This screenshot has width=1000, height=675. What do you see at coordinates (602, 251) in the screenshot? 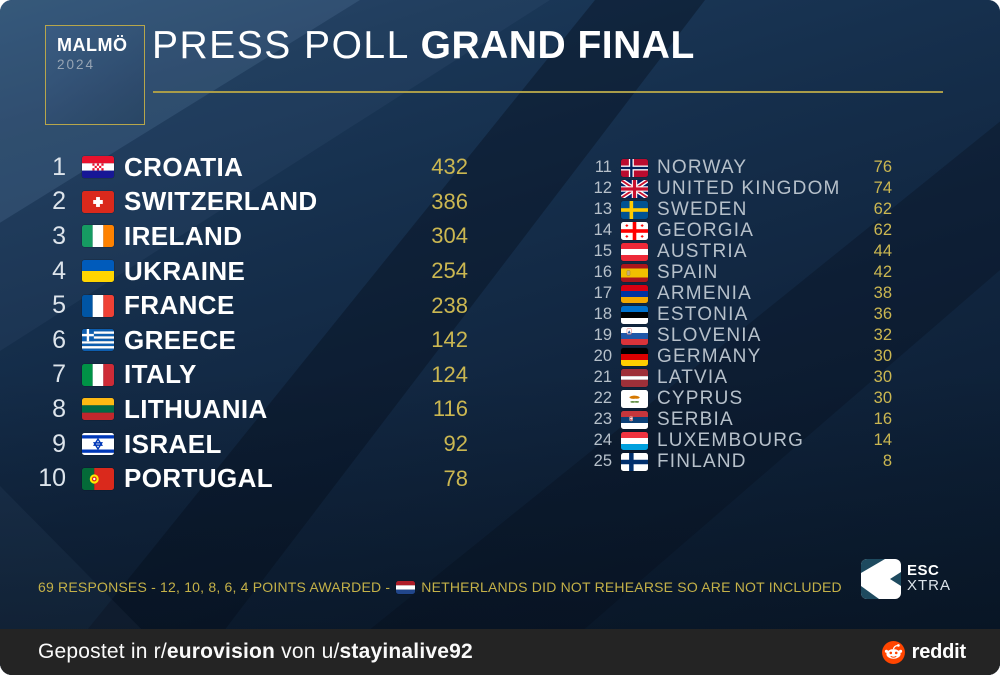
I see `rank-number: 15` at bounding box center [602, 251].